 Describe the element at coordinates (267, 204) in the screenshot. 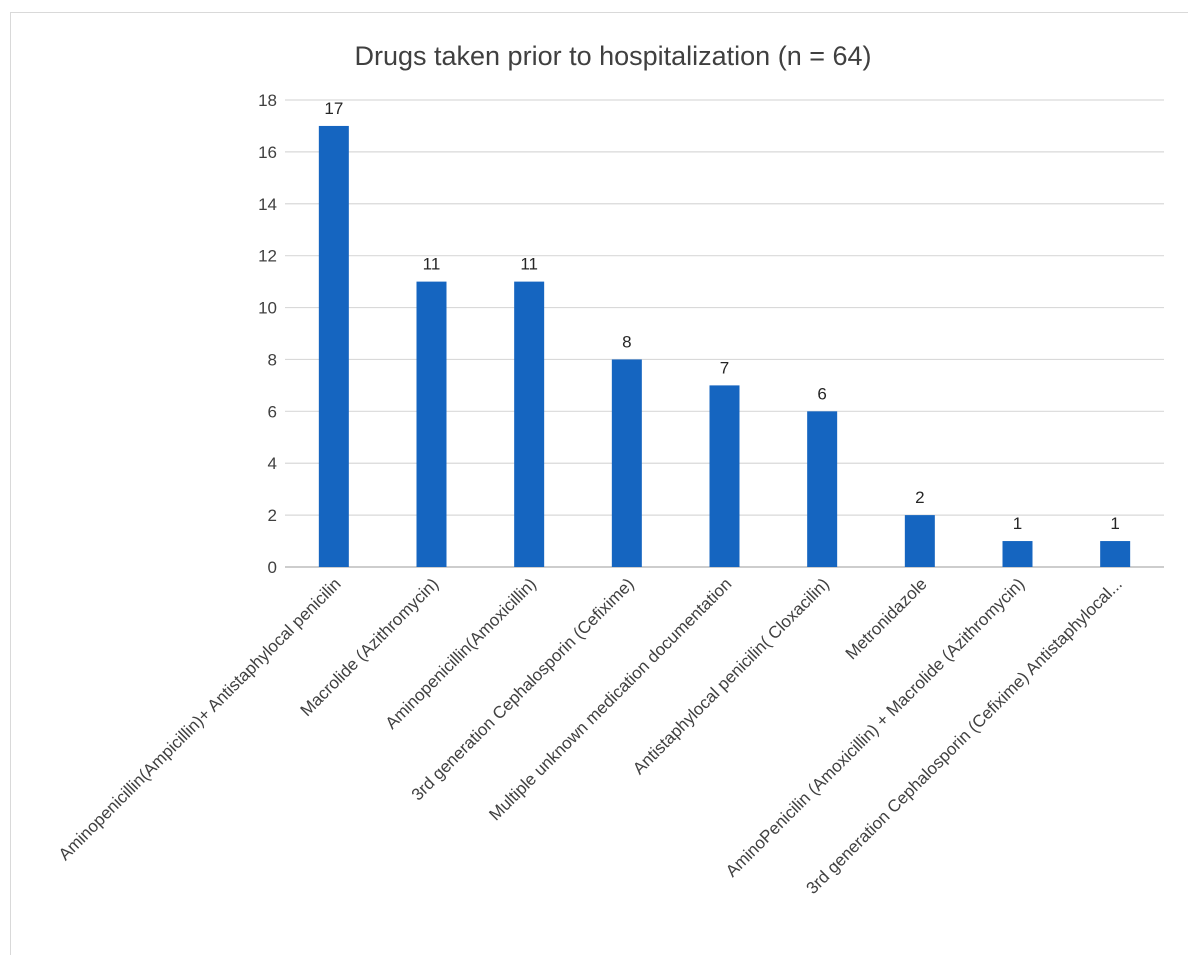

I see `y-tick-label: 14` at that location.